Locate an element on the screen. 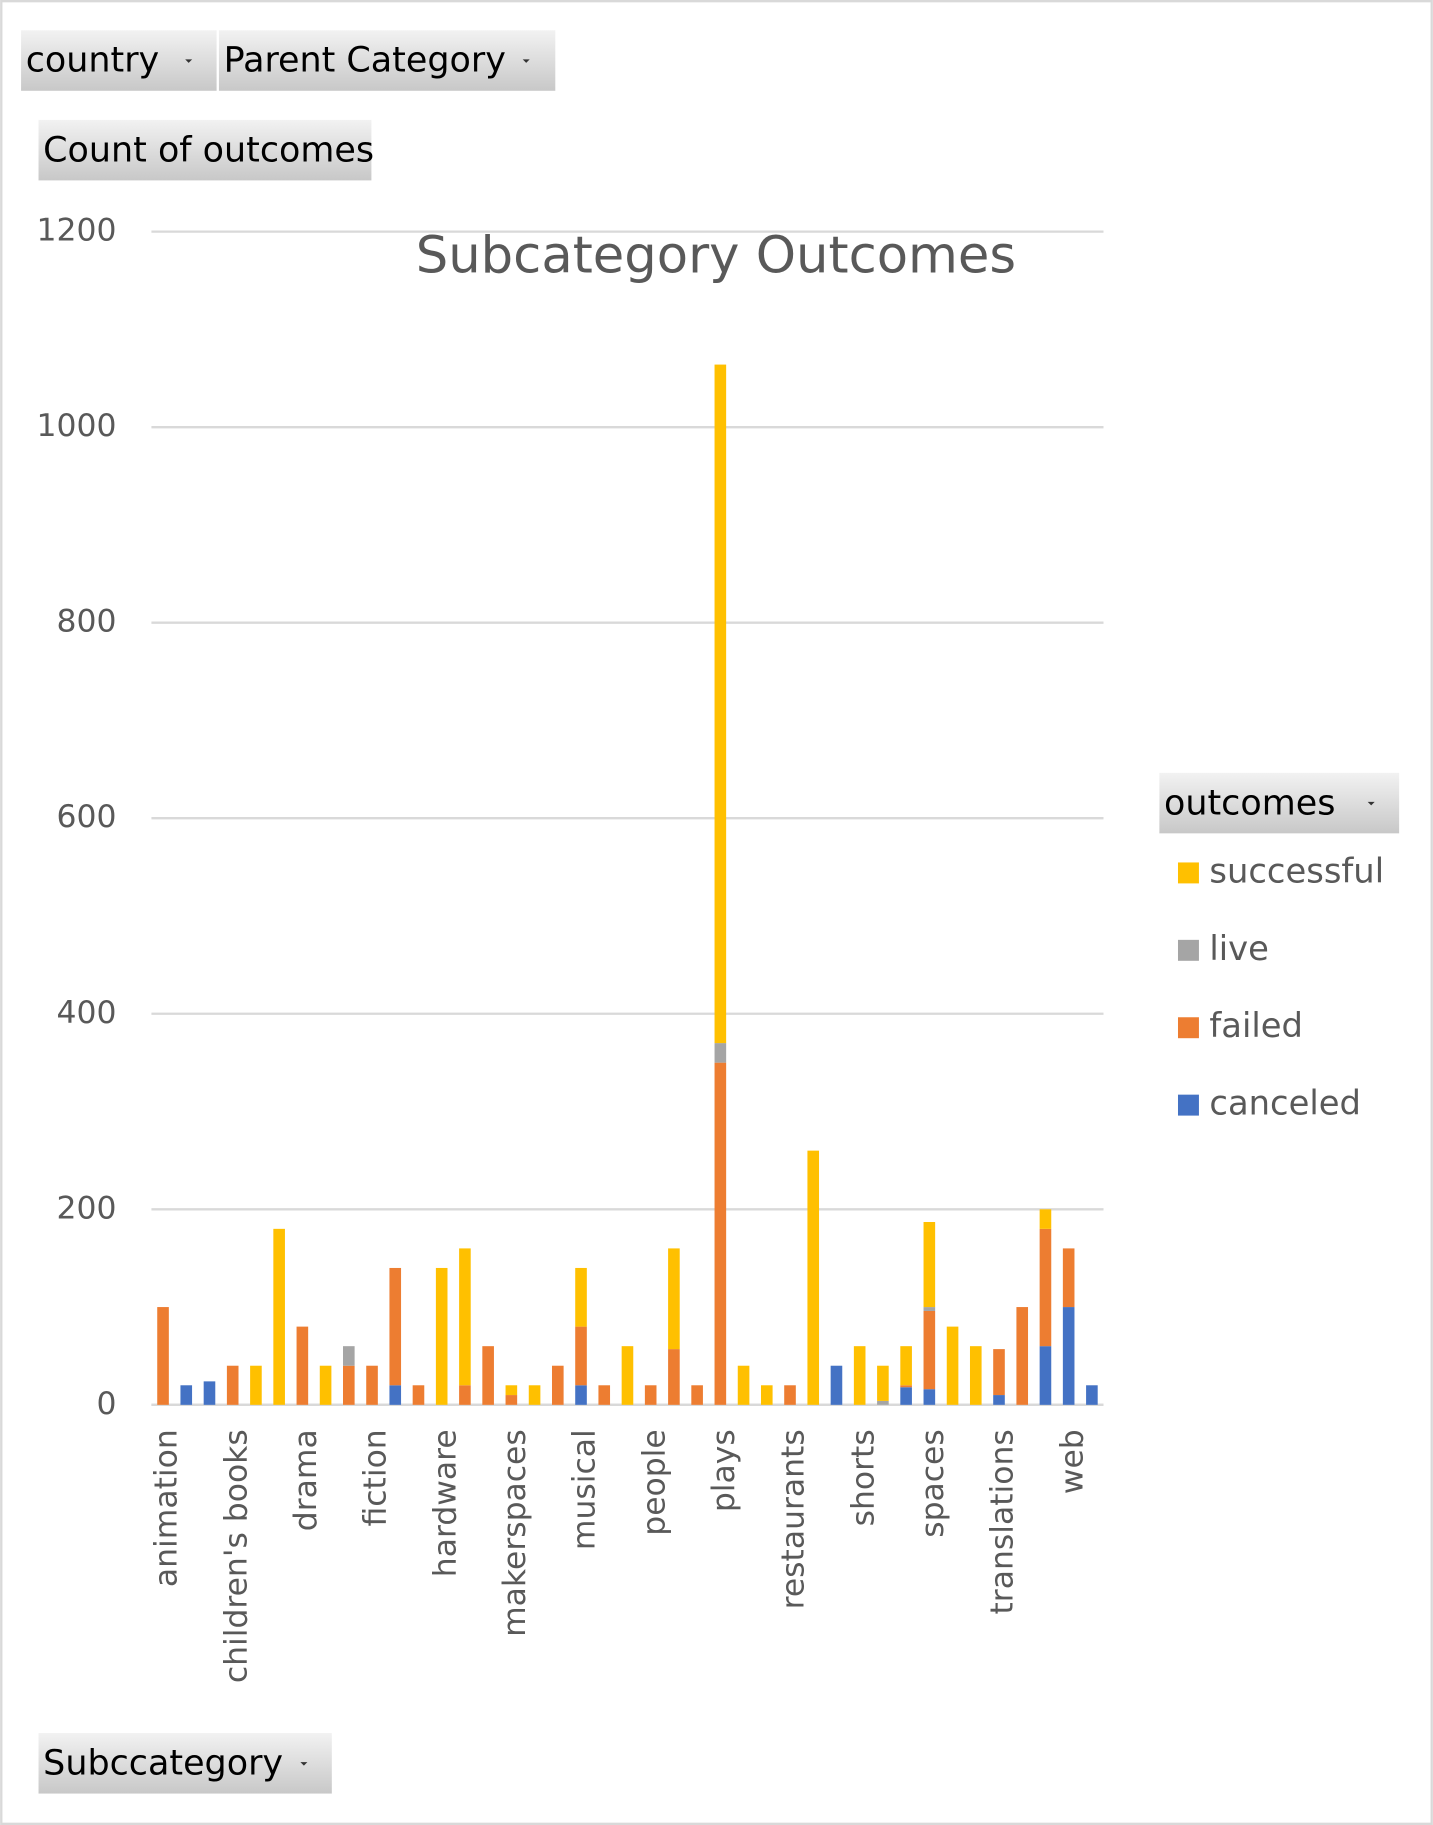  button-label: country is located at coordinates (92, 61).